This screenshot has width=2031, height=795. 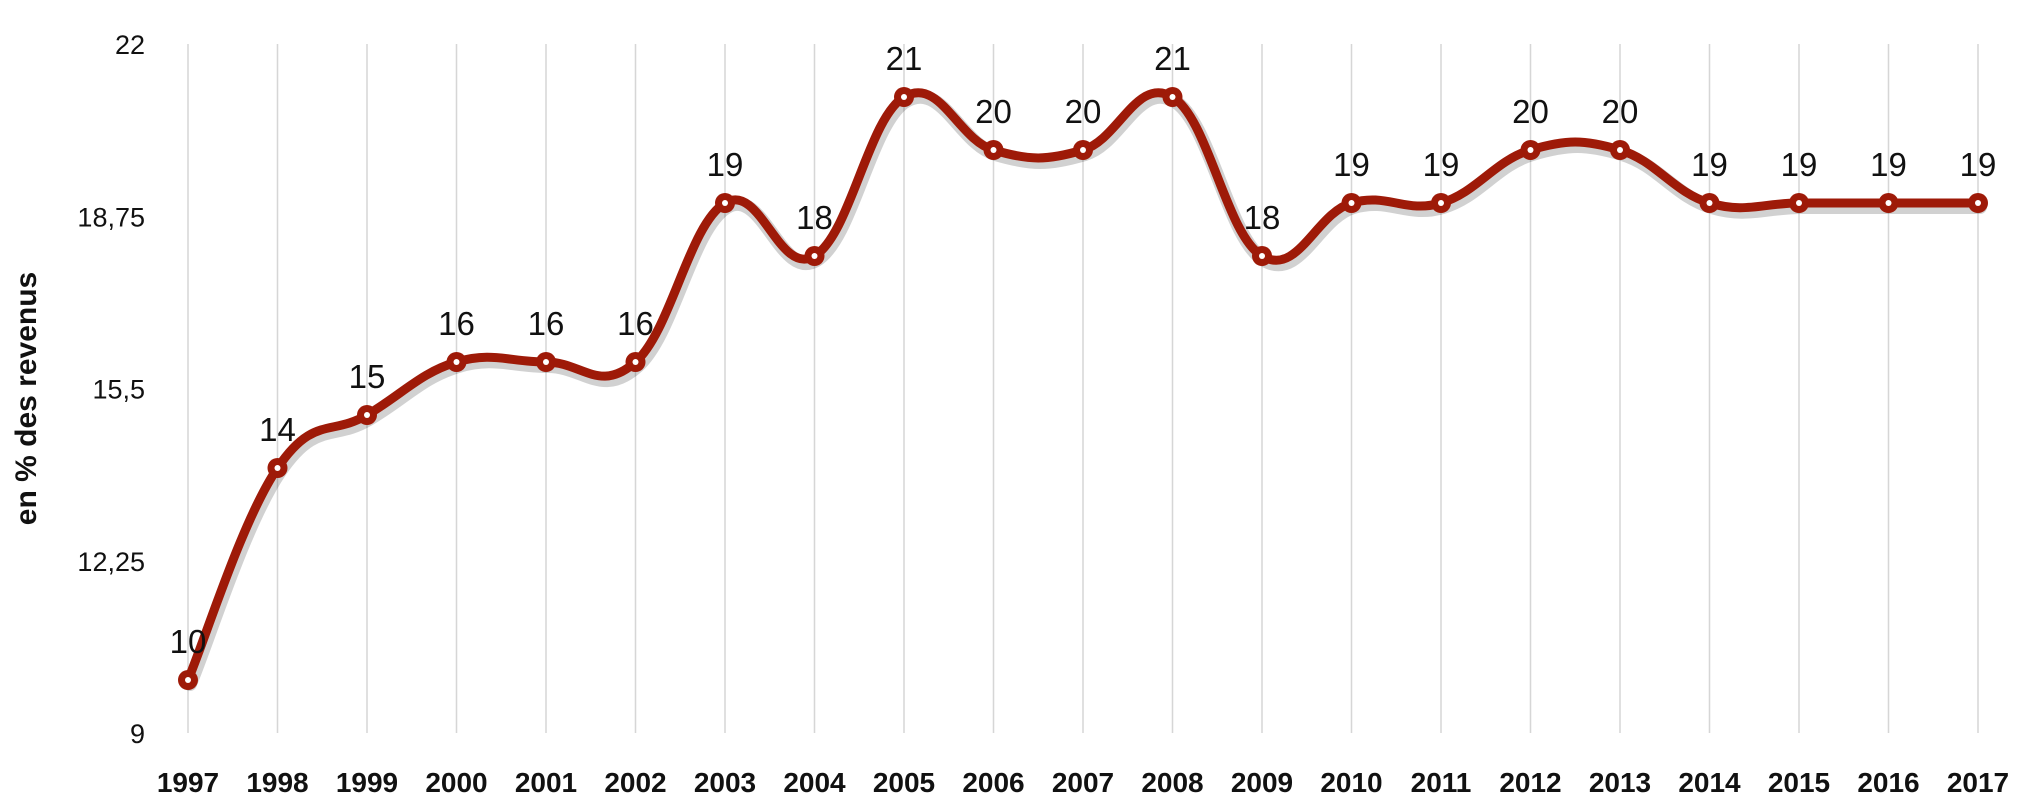 What do you see at coordinates (546, 781) in the screenshot?
I see `x-tick-2001: 2001` at bounding box center [546, 781].